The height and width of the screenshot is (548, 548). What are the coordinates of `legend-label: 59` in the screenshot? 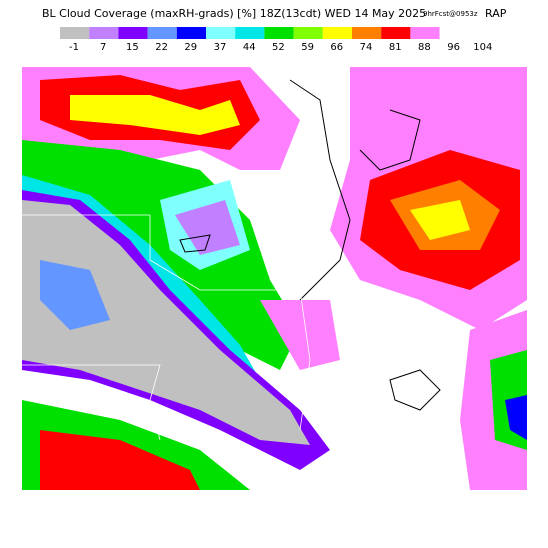 It's located at (307, 47).